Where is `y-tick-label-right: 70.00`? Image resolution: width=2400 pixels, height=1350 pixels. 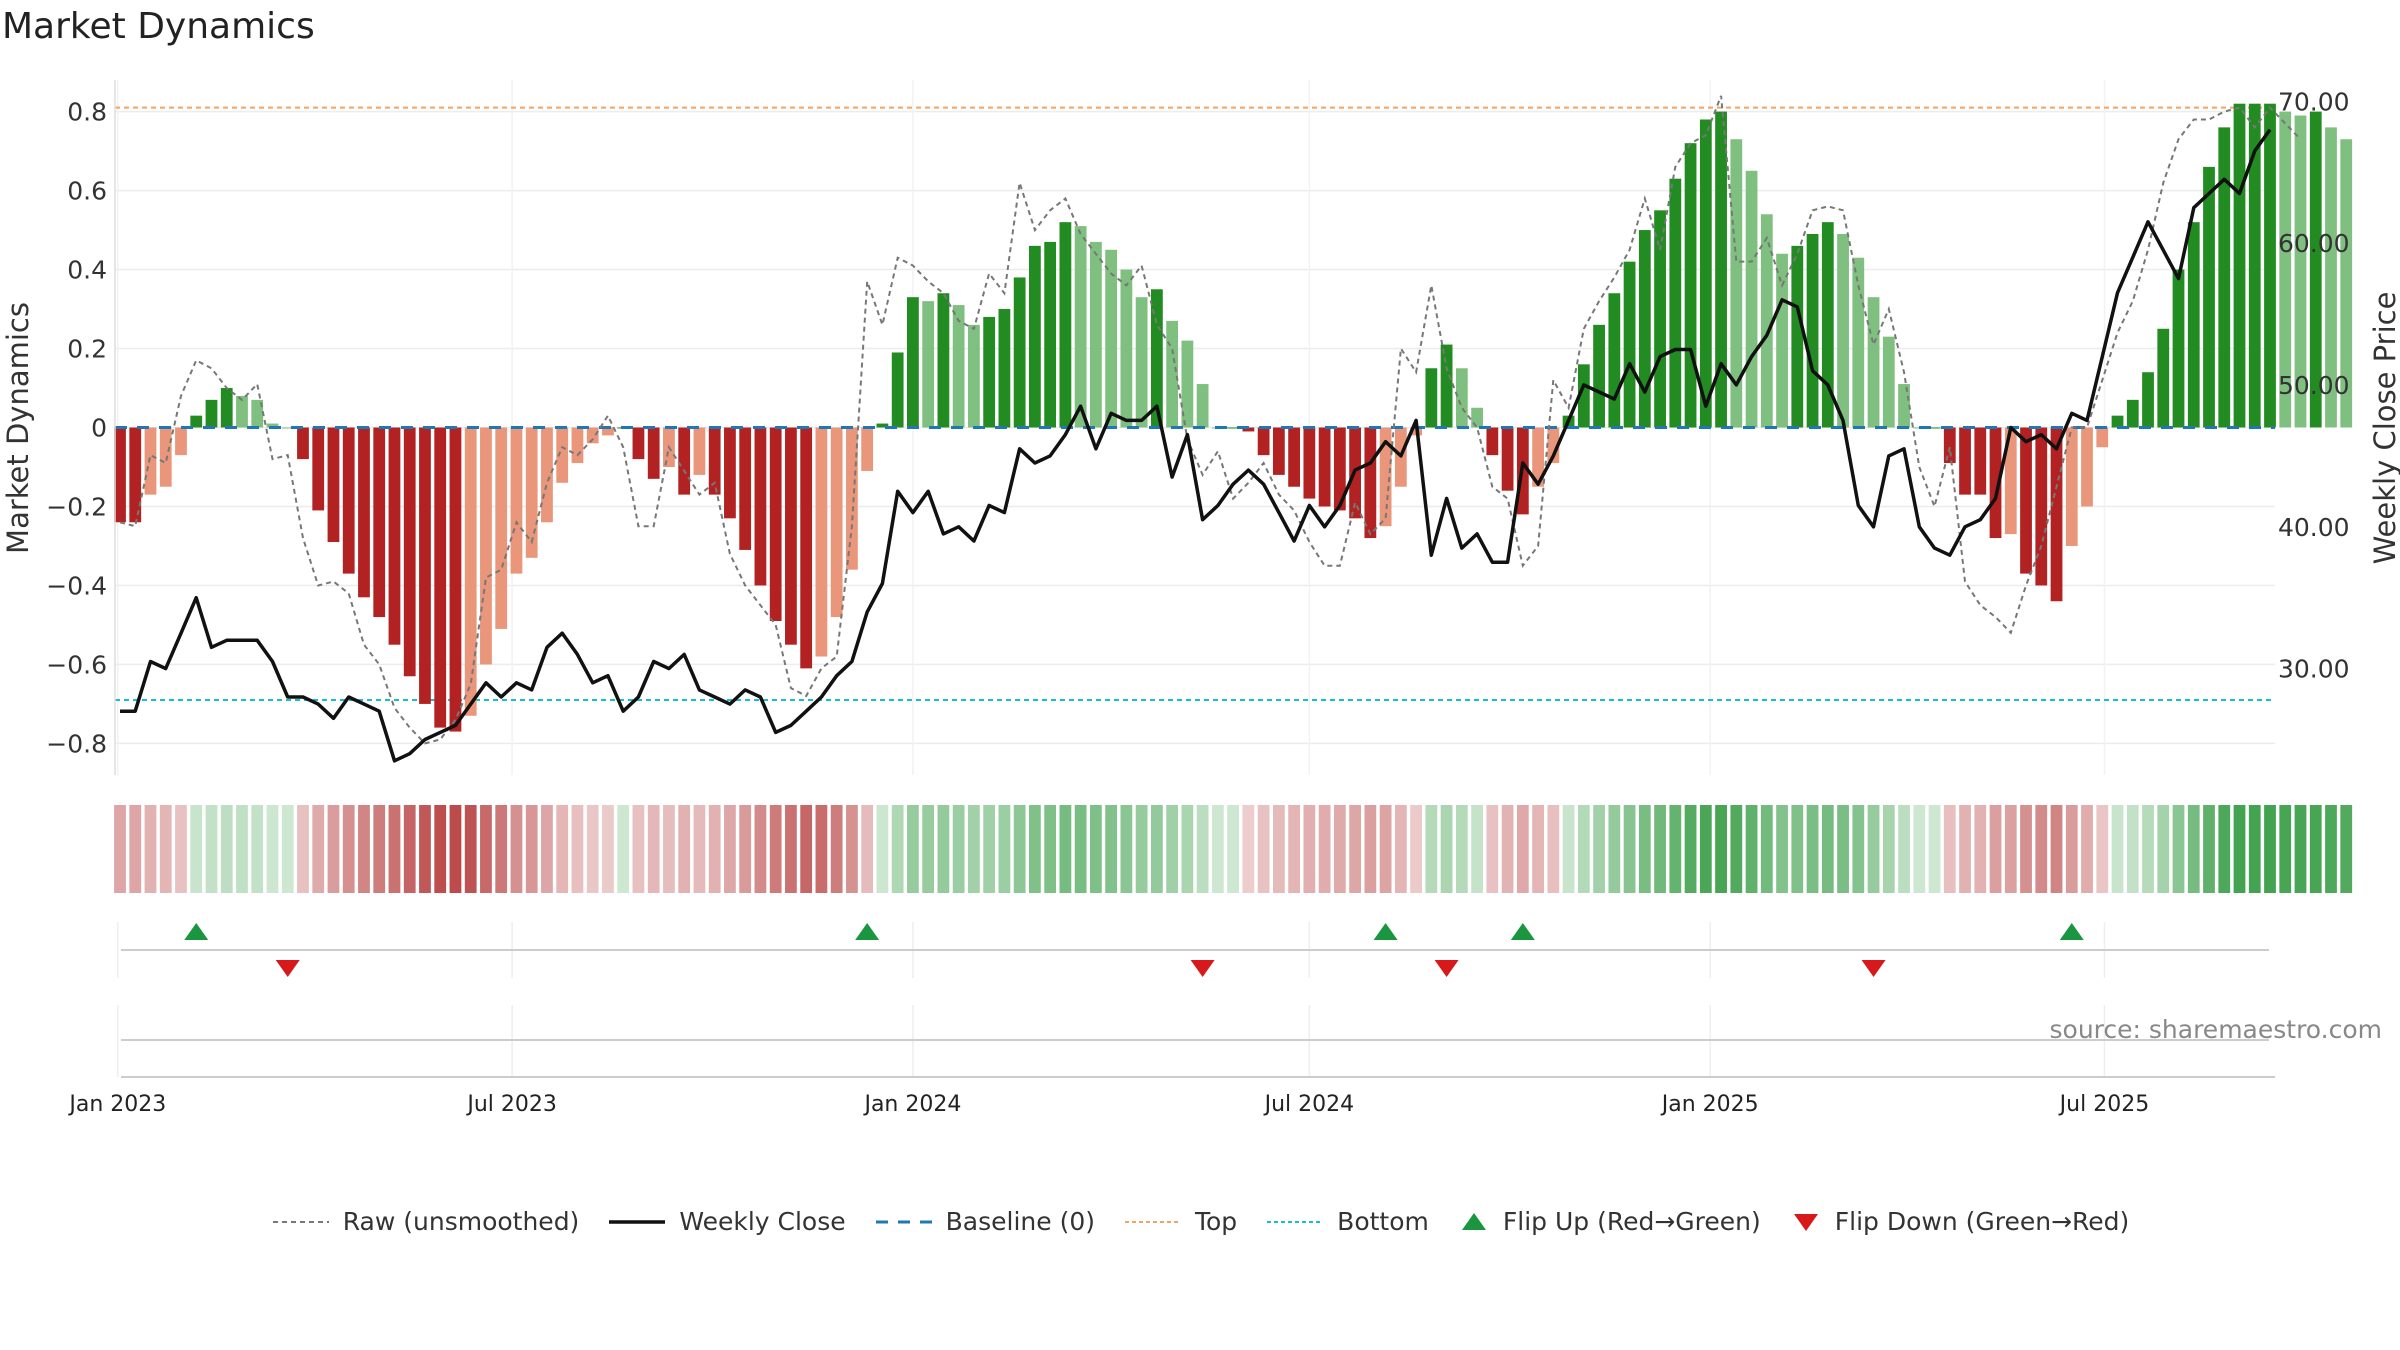
y-tick-label-right: 70.00 is located at coordinates (2314, 101).